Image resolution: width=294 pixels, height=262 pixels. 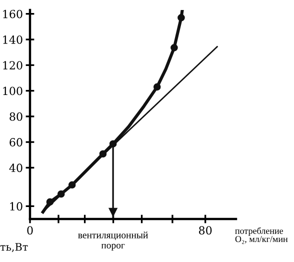 I want to click on y-tick-label: 140, so click(x=12, y=39).